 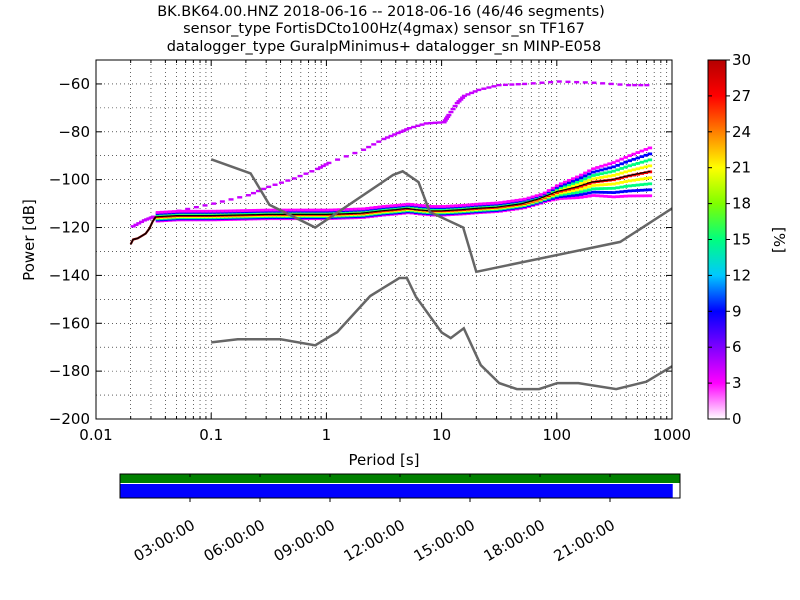 What do you see at coordinates (741, 168) in the screenshot?
I see `colorbar-tick-label: 21` at bounding box center [741, 168].